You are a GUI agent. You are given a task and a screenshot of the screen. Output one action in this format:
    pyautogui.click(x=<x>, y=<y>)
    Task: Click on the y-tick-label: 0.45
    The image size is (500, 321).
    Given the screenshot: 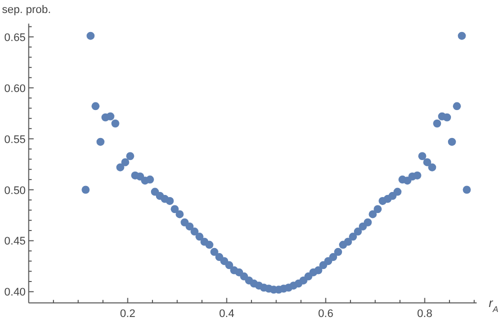 What is the action you would take?
    pyautogui.click(x=15, y=242)
    